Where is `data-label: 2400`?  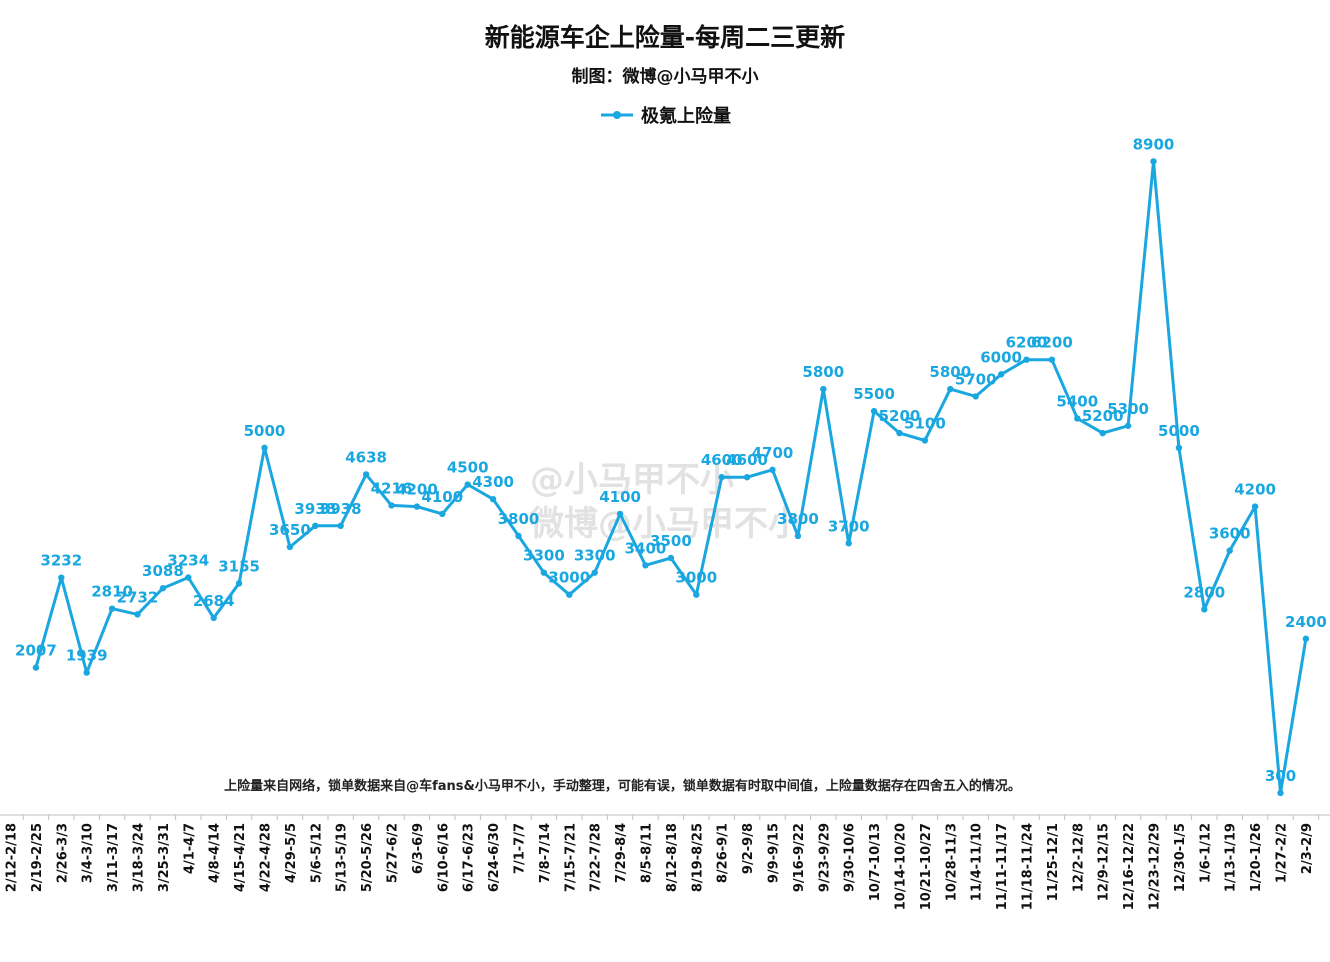 data-label: 2400 is located at coordinates (1306, 622).